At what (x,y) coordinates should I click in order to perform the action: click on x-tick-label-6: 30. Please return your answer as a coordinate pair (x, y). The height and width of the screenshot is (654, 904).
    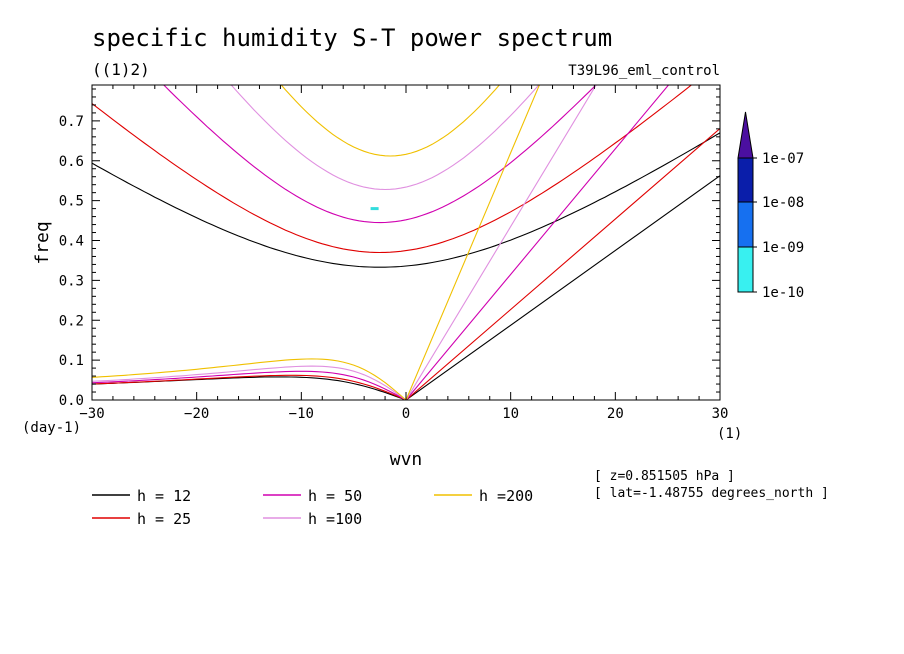
    Looking at the image, I should click on (720, 414).